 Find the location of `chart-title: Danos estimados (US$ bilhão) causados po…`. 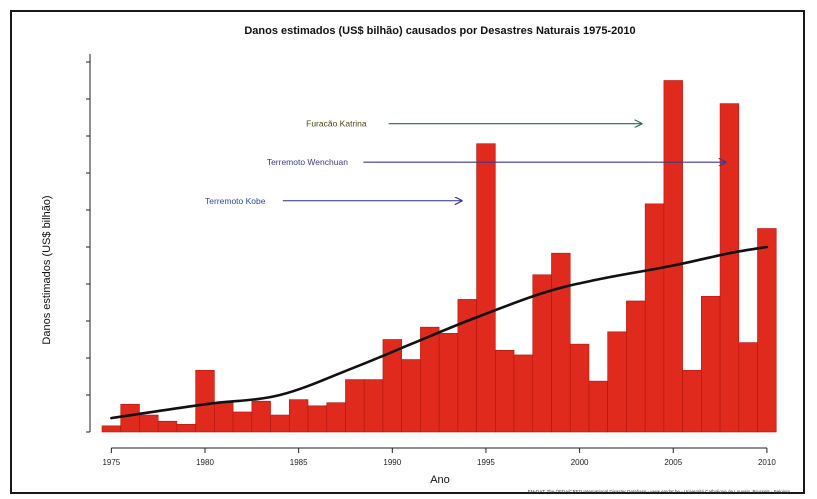

chart-title: Danos estimados (US$ bilhão) causados po… is located at coordinates (439, 31).